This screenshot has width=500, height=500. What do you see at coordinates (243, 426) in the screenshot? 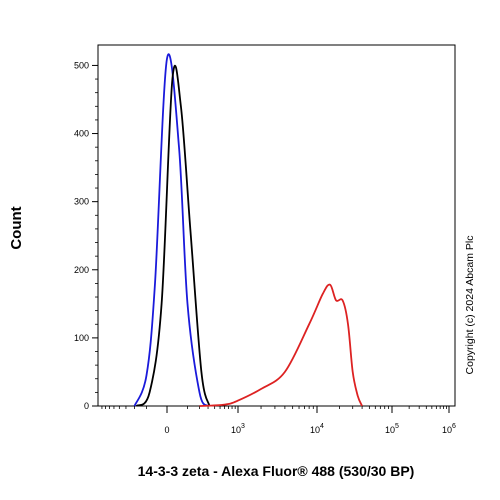
I see `x-tick-exponent: 3` at bounding box center [243, 426].